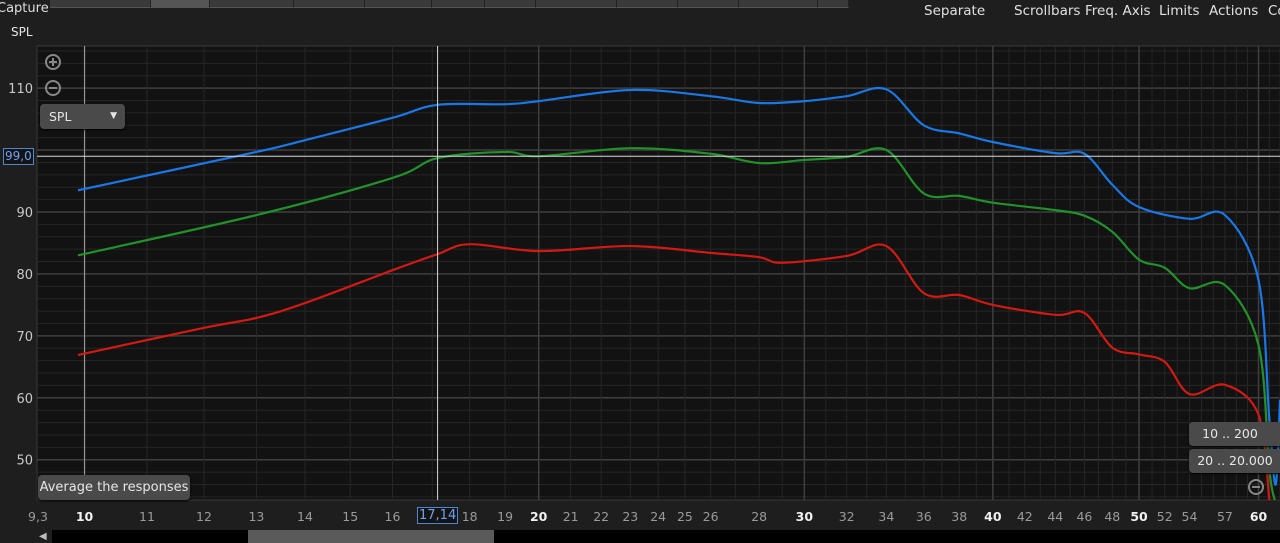 The width and height of the screenshot is (1280, 543). I want to click on menu-controls: Co, so click(1274, 11).